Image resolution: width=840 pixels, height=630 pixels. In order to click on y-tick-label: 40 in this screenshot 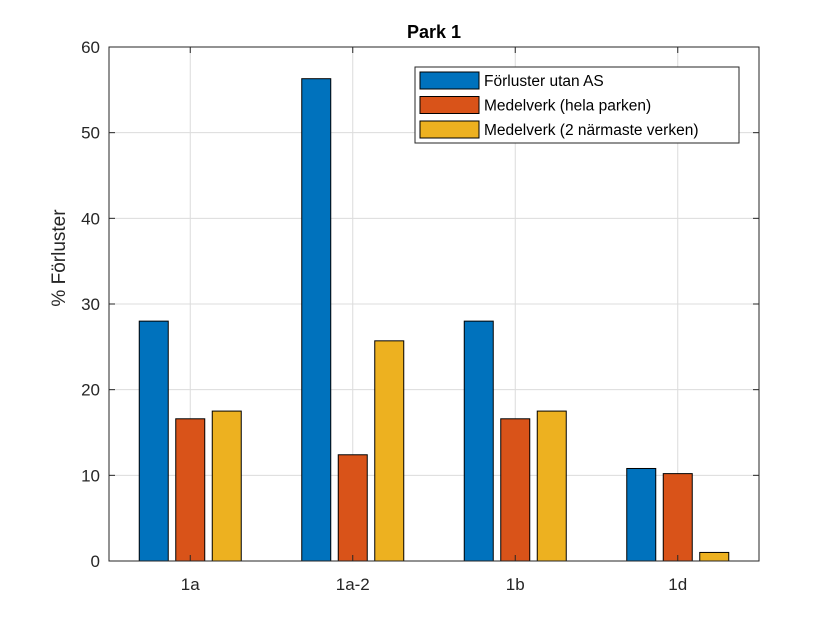, I will do `click(90, 218)`.